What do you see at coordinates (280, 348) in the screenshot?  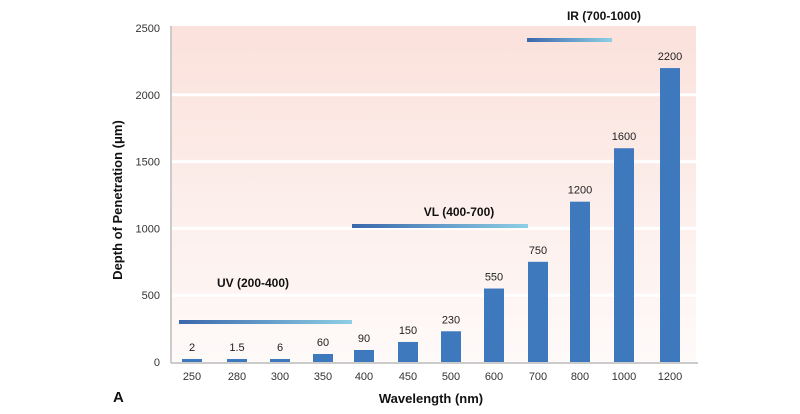 I see `data-label: 6` at bounding box center [280, 348].